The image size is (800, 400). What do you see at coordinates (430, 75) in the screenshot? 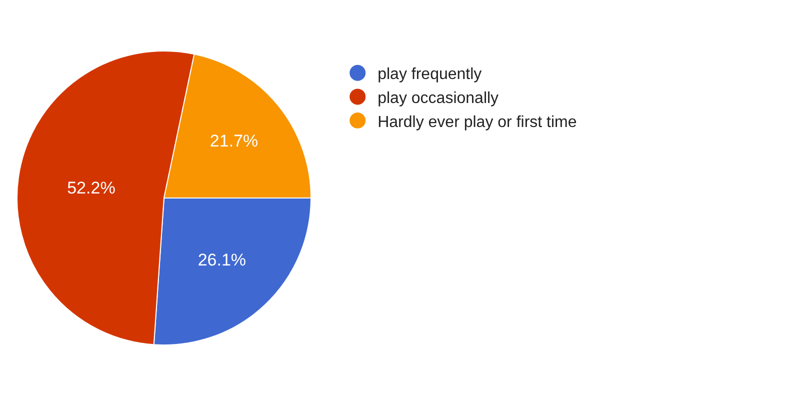
I see `legend-label: play frequently` at bounding box center [430, 75].